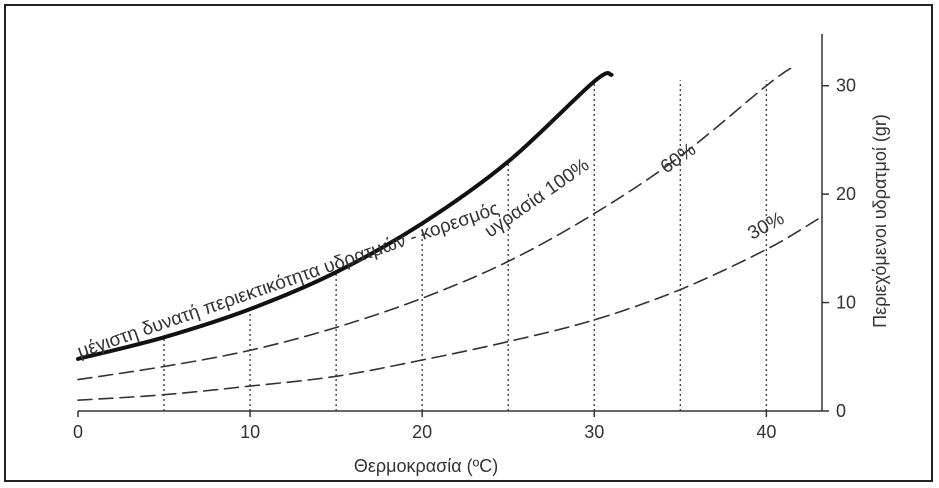 The image size is (939, 488). I want to click on y-tick-label: 10, so click(846, 303).